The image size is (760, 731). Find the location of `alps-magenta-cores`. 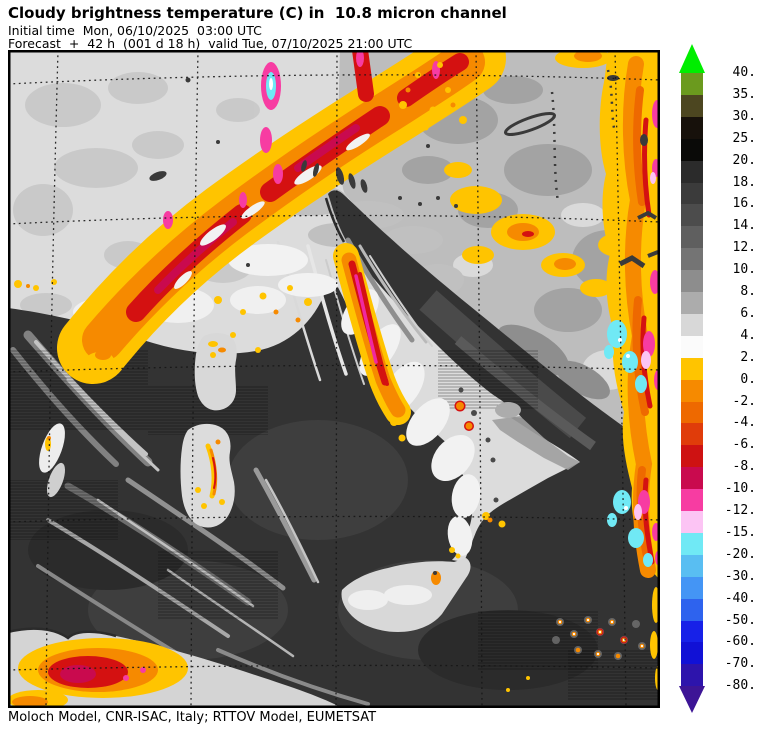

alps-magenta-cores is located at coordinates (301, 139).